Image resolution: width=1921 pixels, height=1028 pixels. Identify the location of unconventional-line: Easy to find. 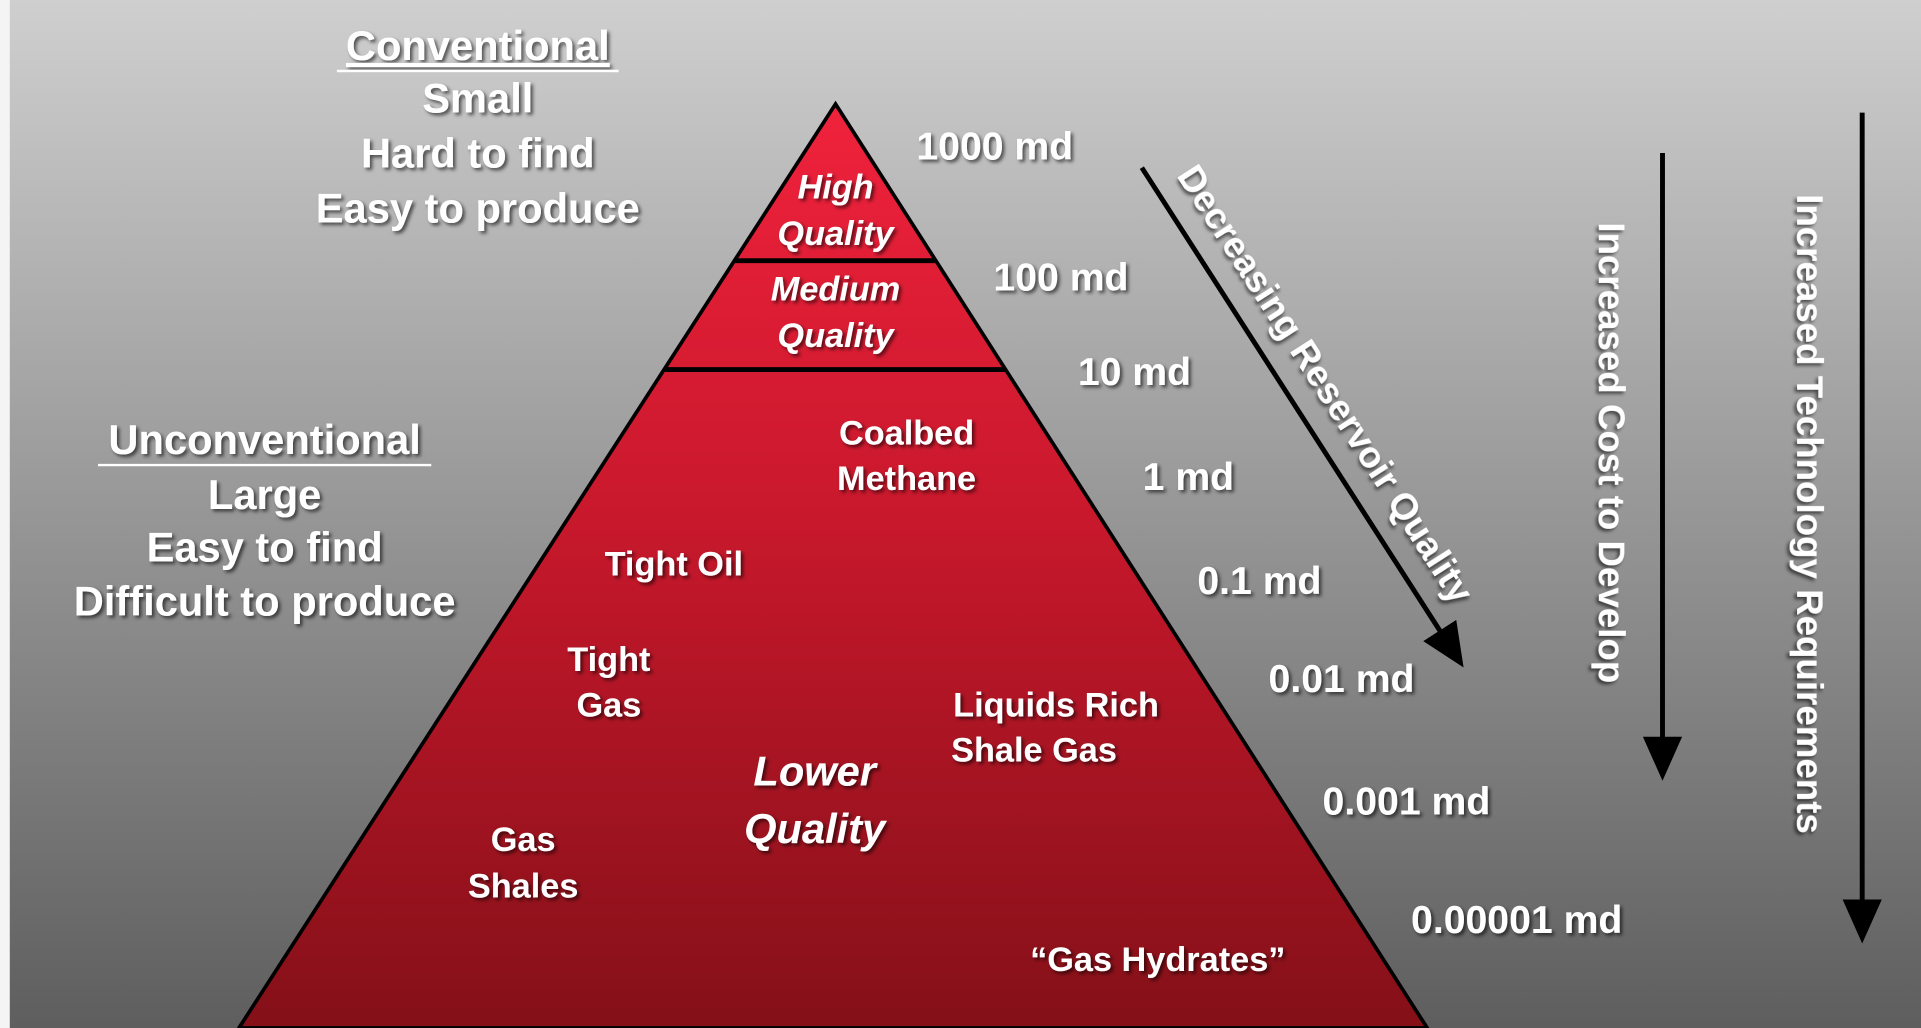
(265, 547).